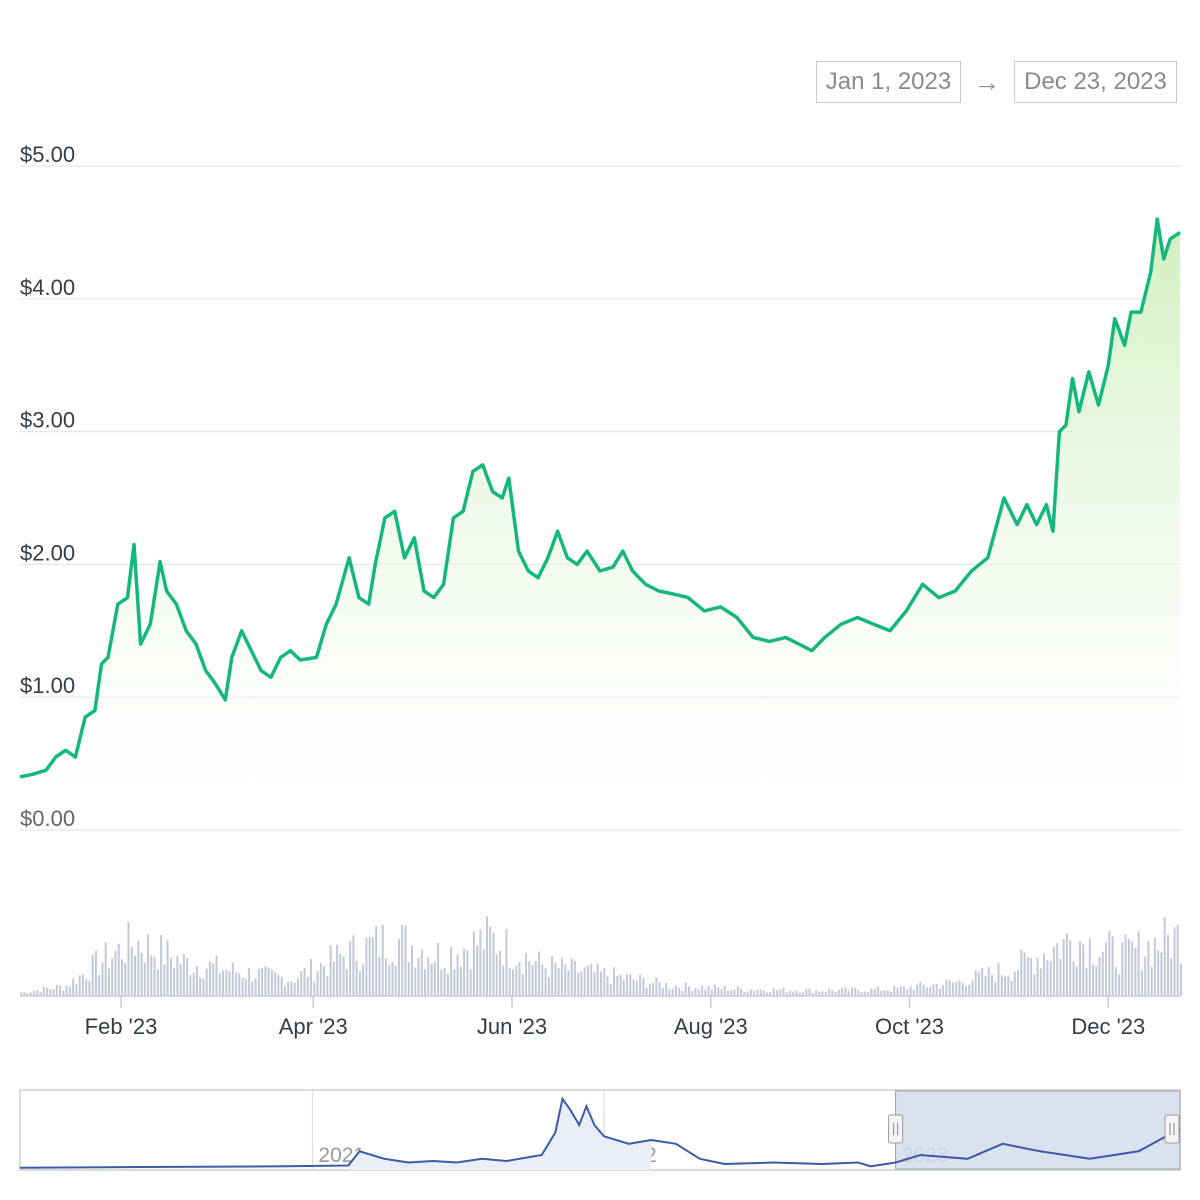 The width and height of the screenshot is (1200, 1200). I want to click on navigator: 202120222023, so click(600, 1130).